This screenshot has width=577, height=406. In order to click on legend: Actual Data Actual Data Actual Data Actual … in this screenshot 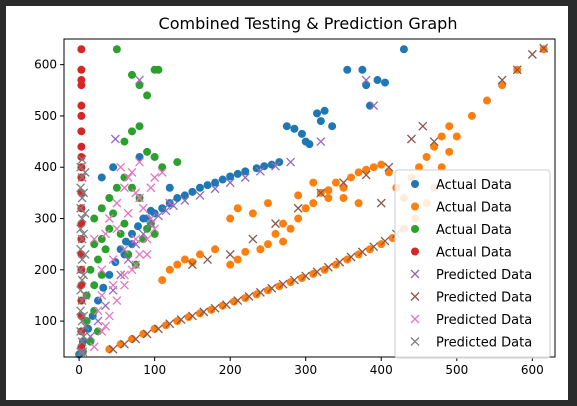, I will do `click(472, 264)`.